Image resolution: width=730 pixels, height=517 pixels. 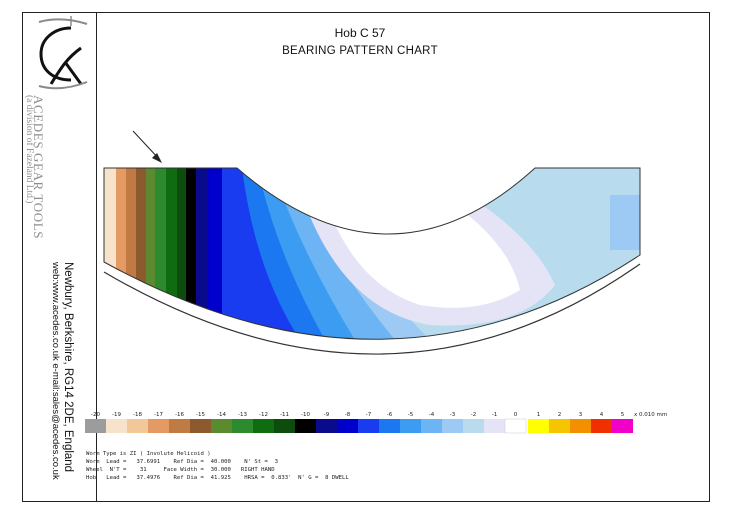 I want to click on sidebar, so click(x=59, y=257).